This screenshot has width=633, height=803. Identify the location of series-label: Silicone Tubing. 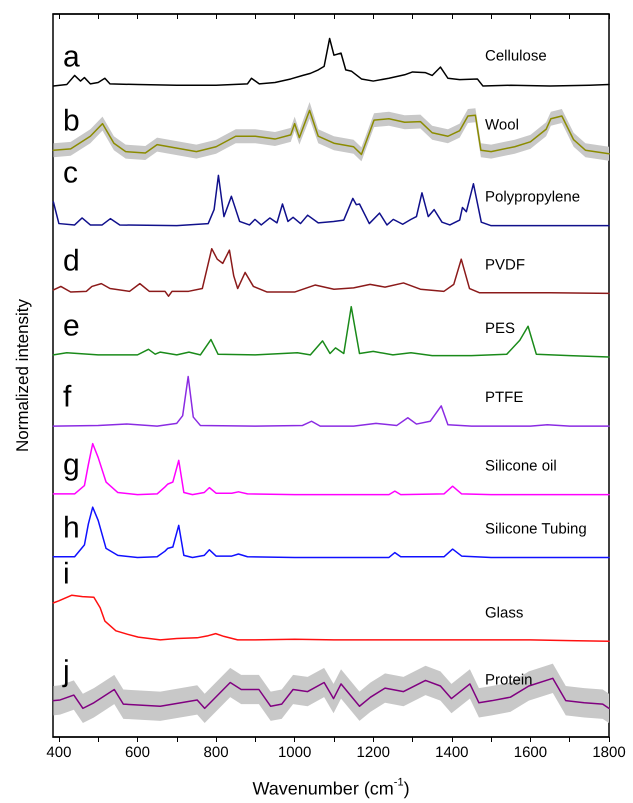
(536, 529).